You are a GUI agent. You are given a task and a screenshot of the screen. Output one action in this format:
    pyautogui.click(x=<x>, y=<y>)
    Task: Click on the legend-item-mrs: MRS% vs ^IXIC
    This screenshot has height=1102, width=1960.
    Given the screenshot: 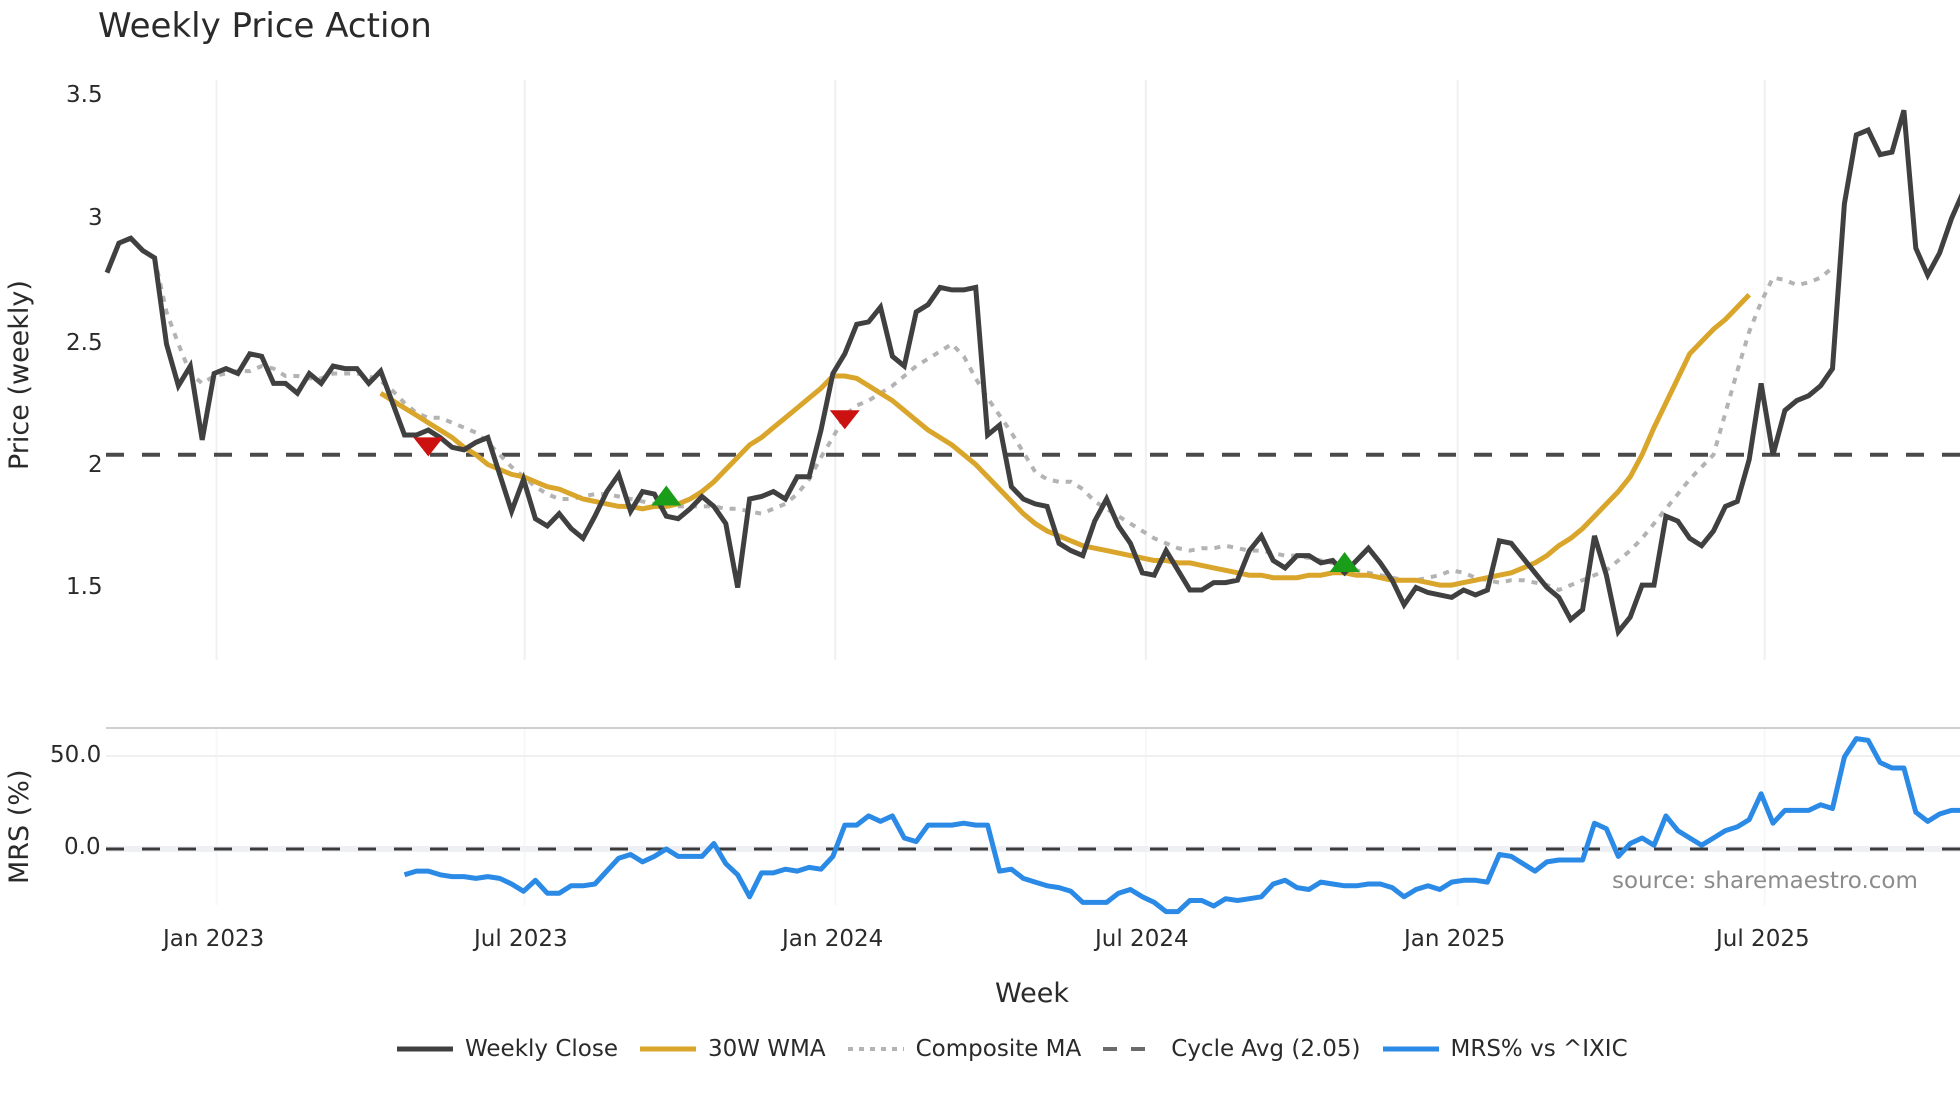 What is the action you would take?
    pyautogui.click(x=1504, y=1049)
    